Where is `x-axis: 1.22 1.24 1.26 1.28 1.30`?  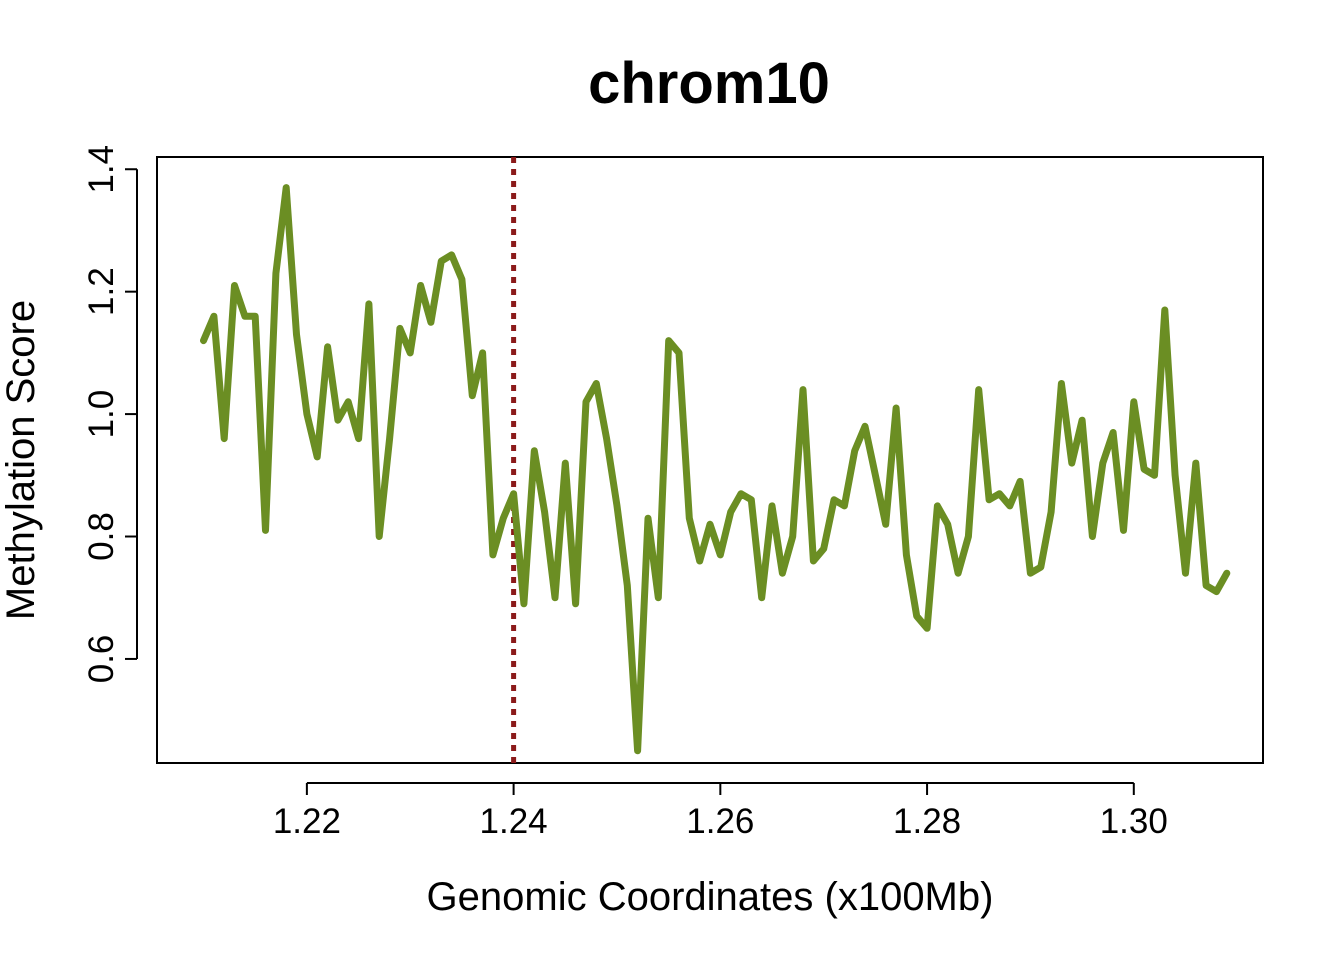
x-axis: 1.22 1.24 1.26 1.28 1.30 is located at coordinates (720, 811).